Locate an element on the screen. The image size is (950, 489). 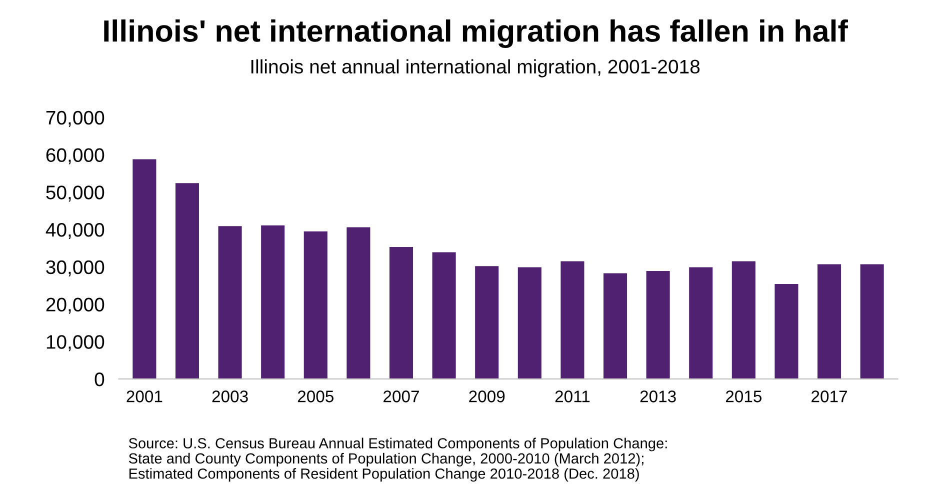
y-tick-label: 60,000 is located at coordinates (75, 156).